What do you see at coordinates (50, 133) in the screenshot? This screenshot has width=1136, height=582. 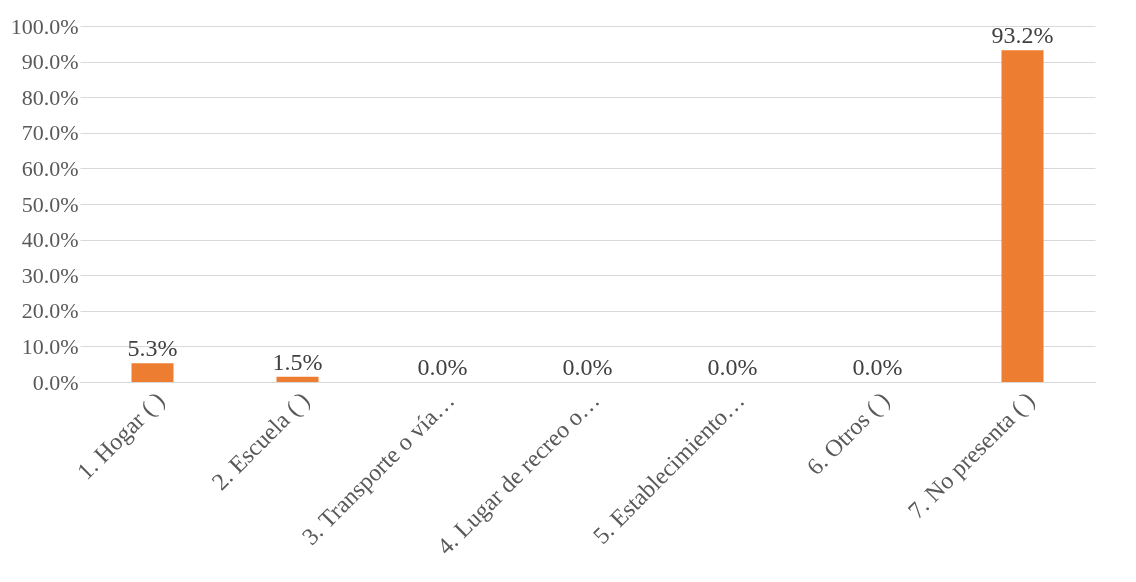 I see `y-tick-label: 70.0%` at bounding box center [50, 133].